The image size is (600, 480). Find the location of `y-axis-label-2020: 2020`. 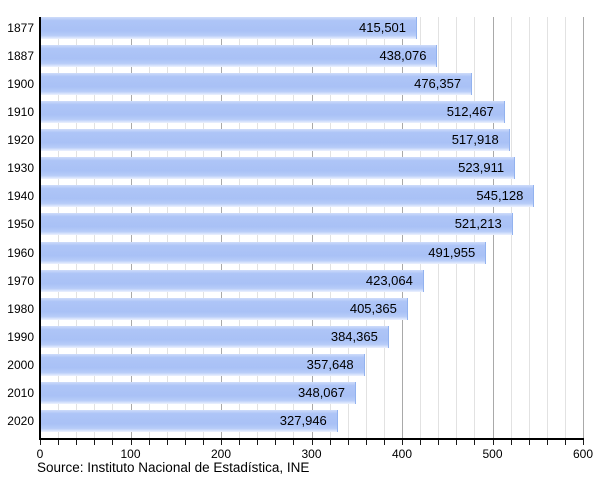

y-axis-label-2020: 2020 is located at coordinates (20, 420).